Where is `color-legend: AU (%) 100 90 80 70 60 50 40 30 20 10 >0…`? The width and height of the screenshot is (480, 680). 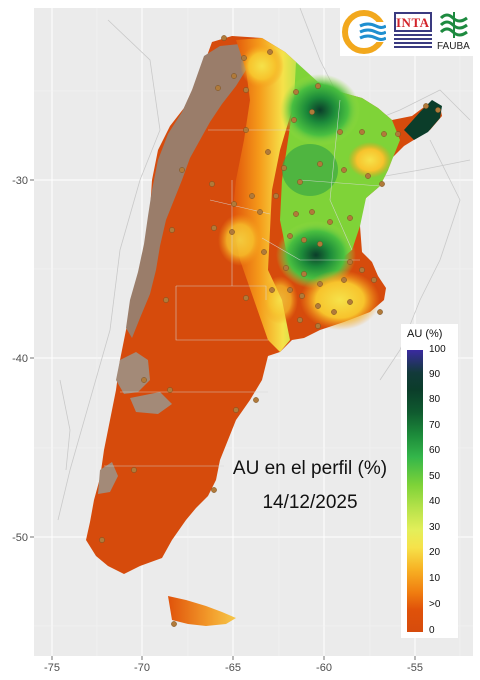 color-legend: AU (%) 100 90 80 70 60 50 40 30 20 10 >0… is located at coordinates (429, 481).